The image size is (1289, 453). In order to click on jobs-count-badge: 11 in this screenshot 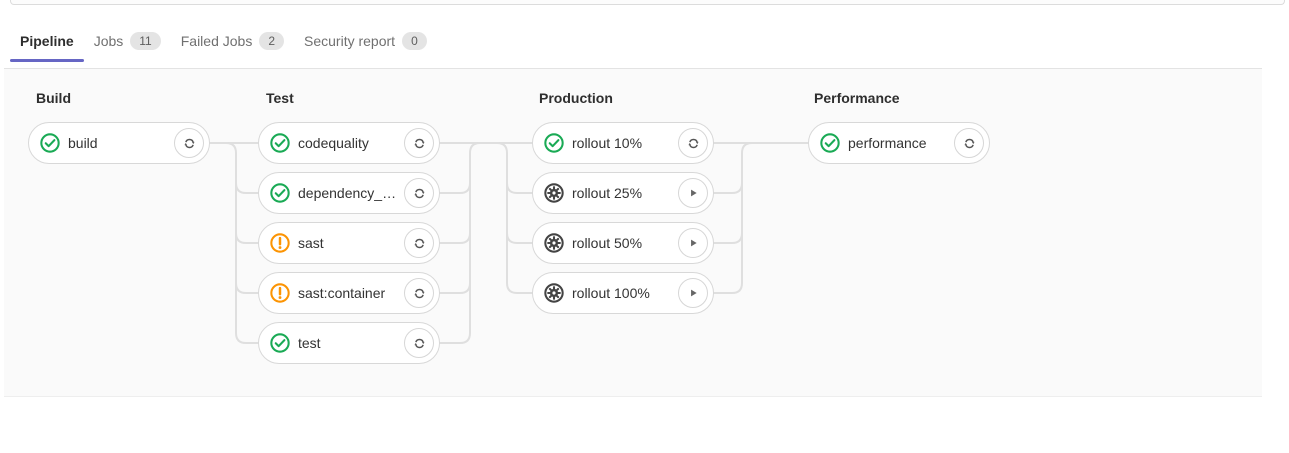, I will do `click(145, 41)`.